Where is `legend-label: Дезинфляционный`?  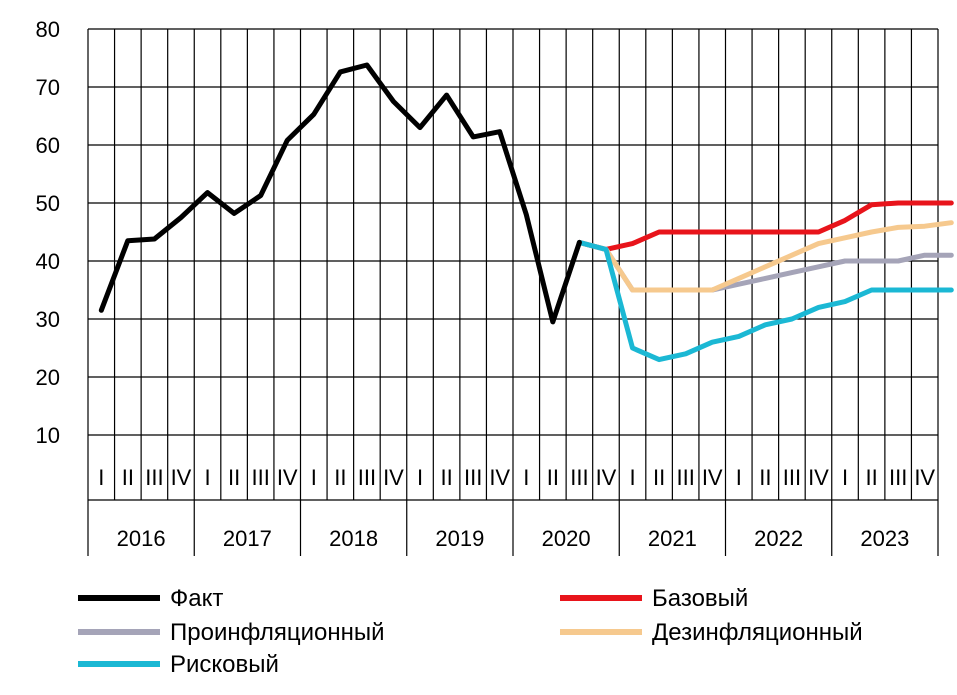 legend-label: Дезинфляционный is located at coordinates (757, 632).